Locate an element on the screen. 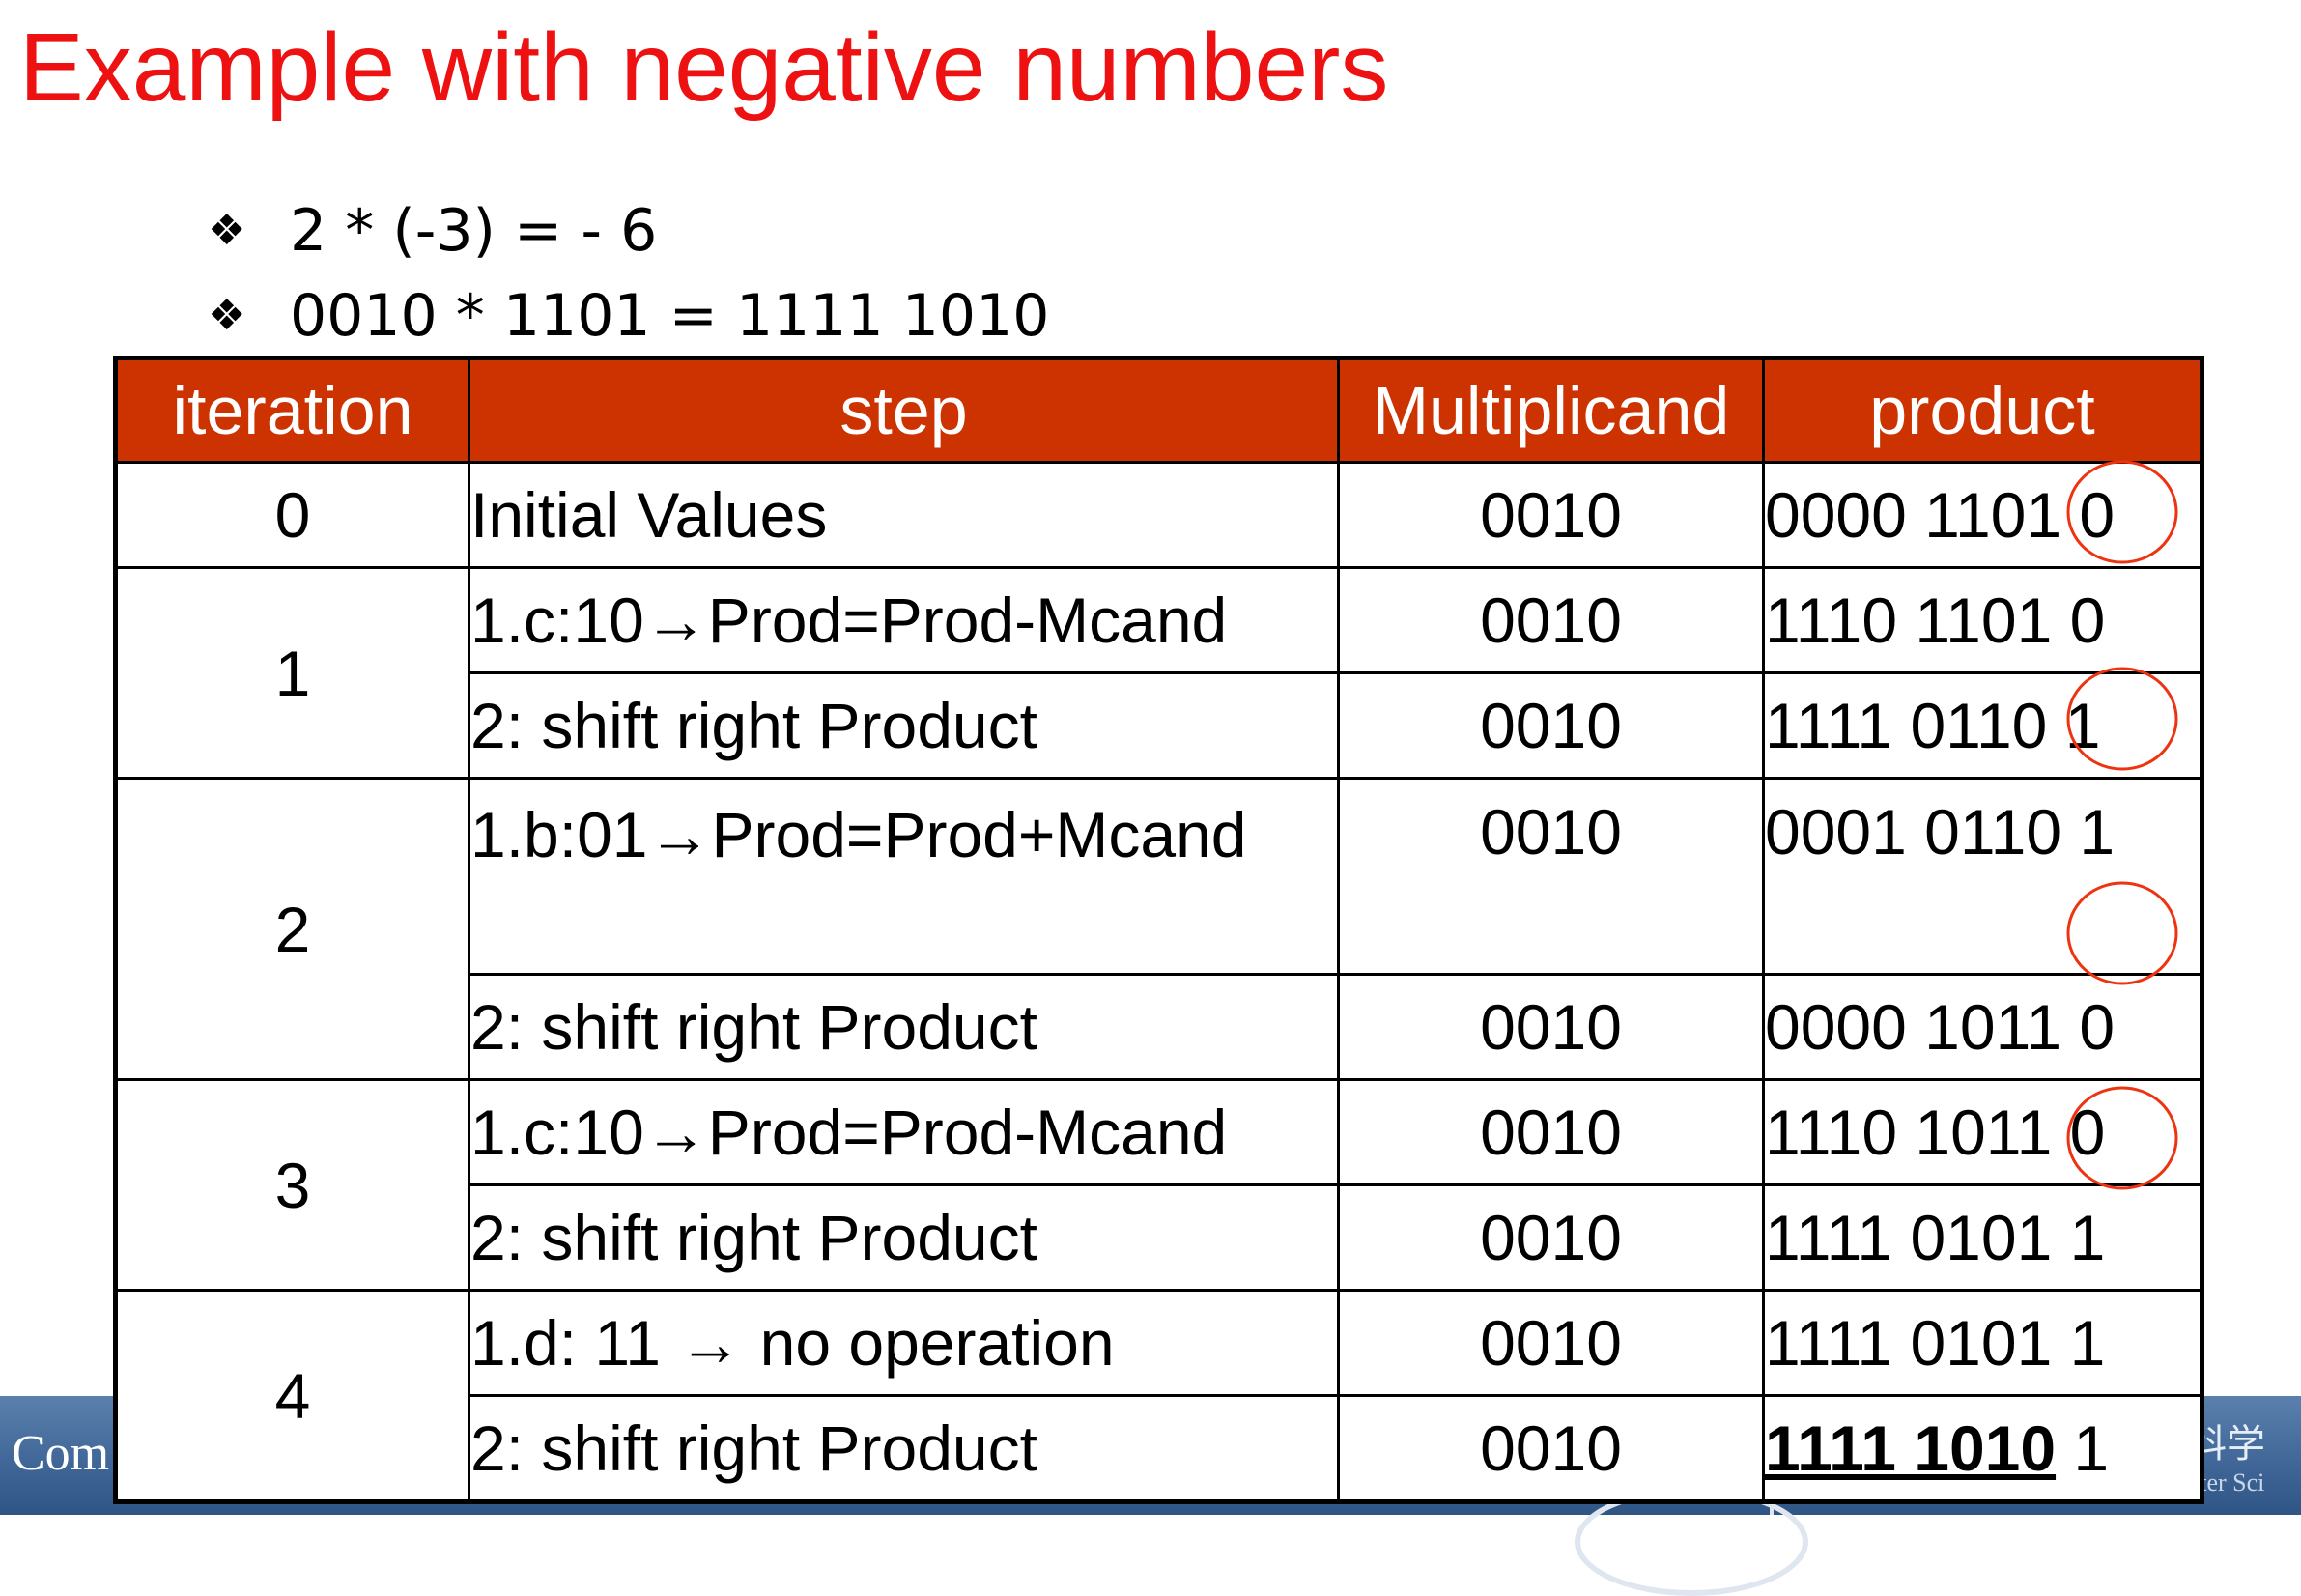 Image resolution: width=2301 pixels, height=1596 pixels. slide-title: Example with negative numbers is located at coordinates (704, 68).